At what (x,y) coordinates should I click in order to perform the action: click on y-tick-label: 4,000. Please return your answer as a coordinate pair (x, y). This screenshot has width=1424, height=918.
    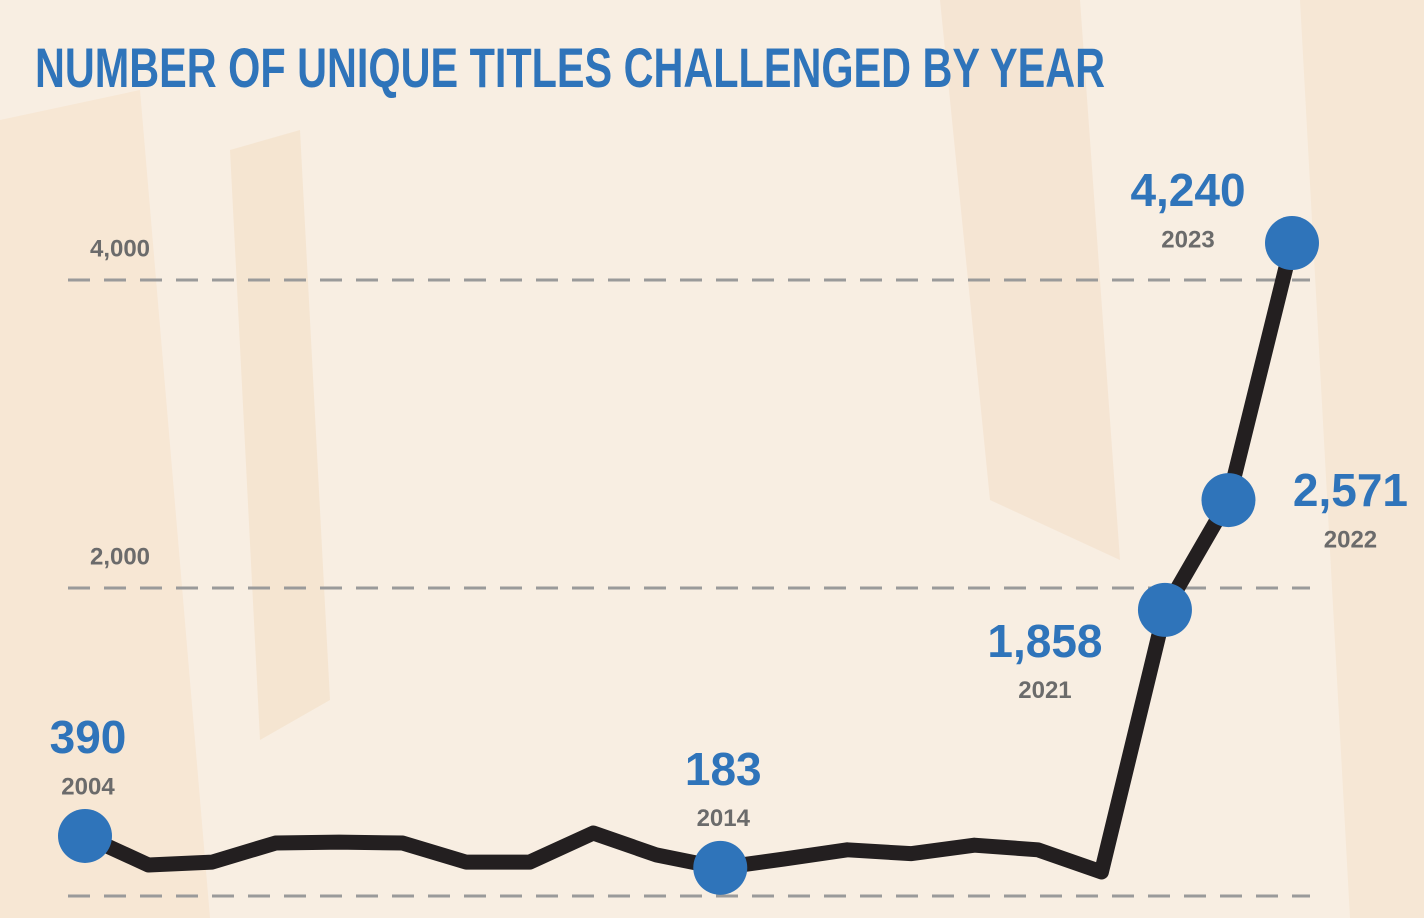
    Looking at the image, I should click on (120, 248).